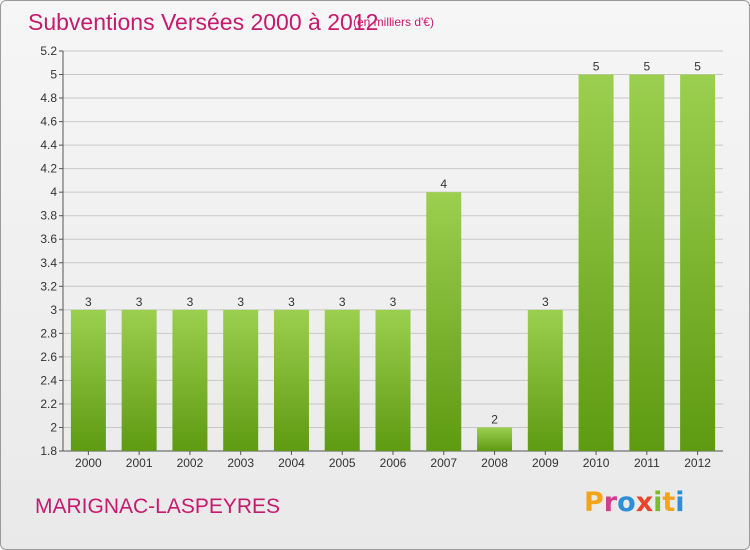 The height and width of the screenshot is (550, 750). I want to click on commune-name: MARIGNAC-LASPEYRES, so click(158, 506).